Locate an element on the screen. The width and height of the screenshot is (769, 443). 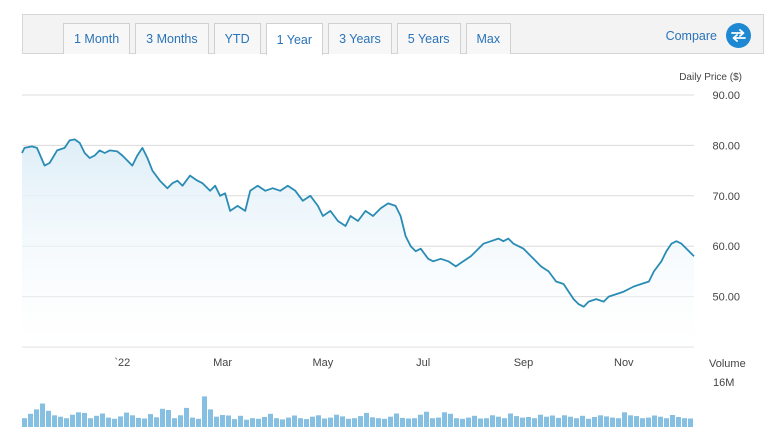
tab-ytd: YTD is located at coordinates (237, 38).